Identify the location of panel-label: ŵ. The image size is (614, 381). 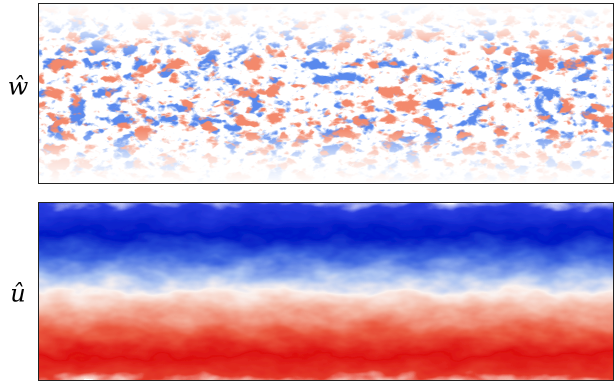
(18, 87).